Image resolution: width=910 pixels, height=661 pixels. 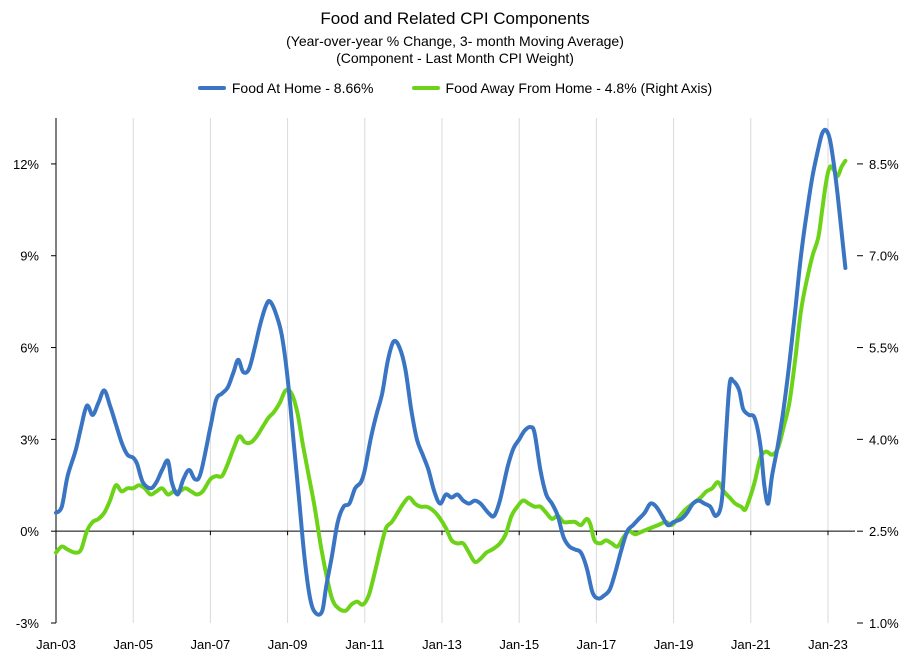 I want to click on x-tick-label: Jan-17, so click(x=597, y=644).